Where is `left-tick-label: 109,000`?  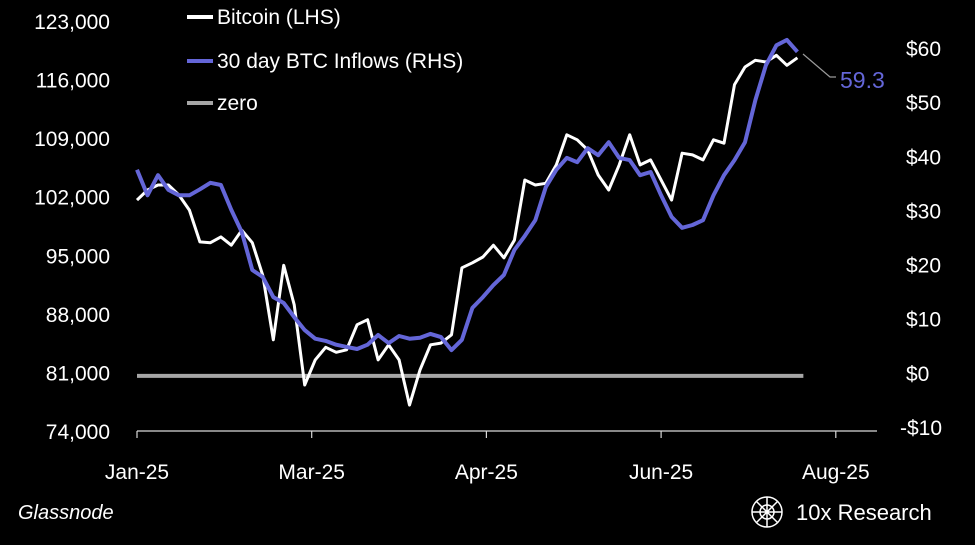 left-tick-label: 109,000 is located at coordinates (72, 139).